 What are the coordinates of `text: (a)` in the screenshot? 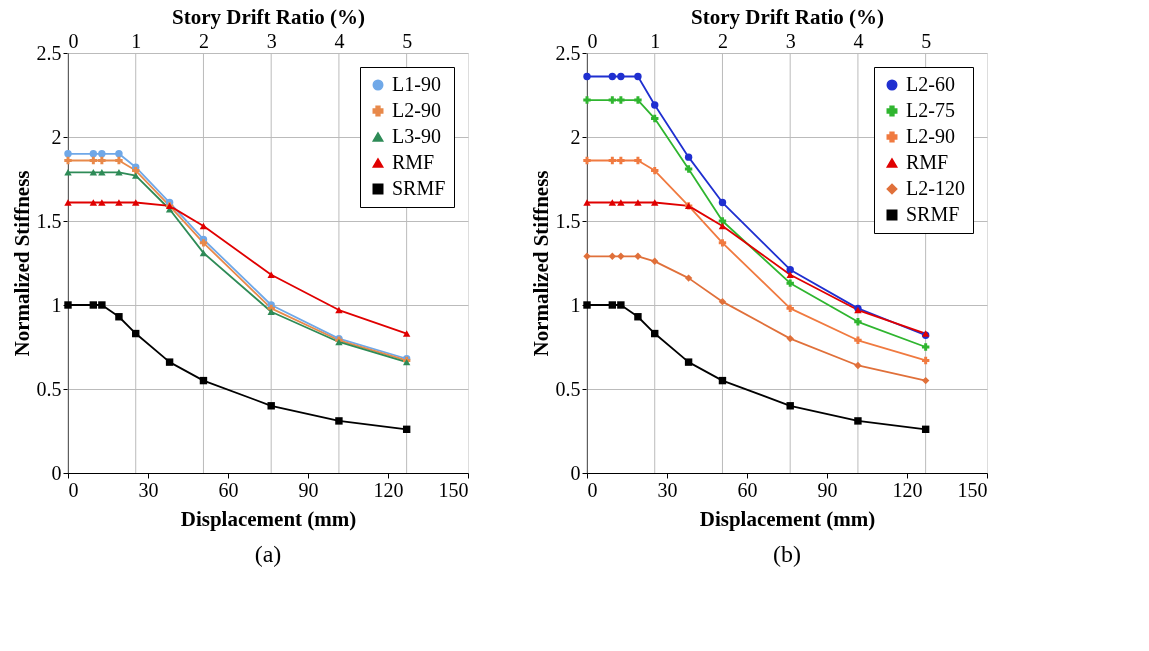 It's located at (268, 554).